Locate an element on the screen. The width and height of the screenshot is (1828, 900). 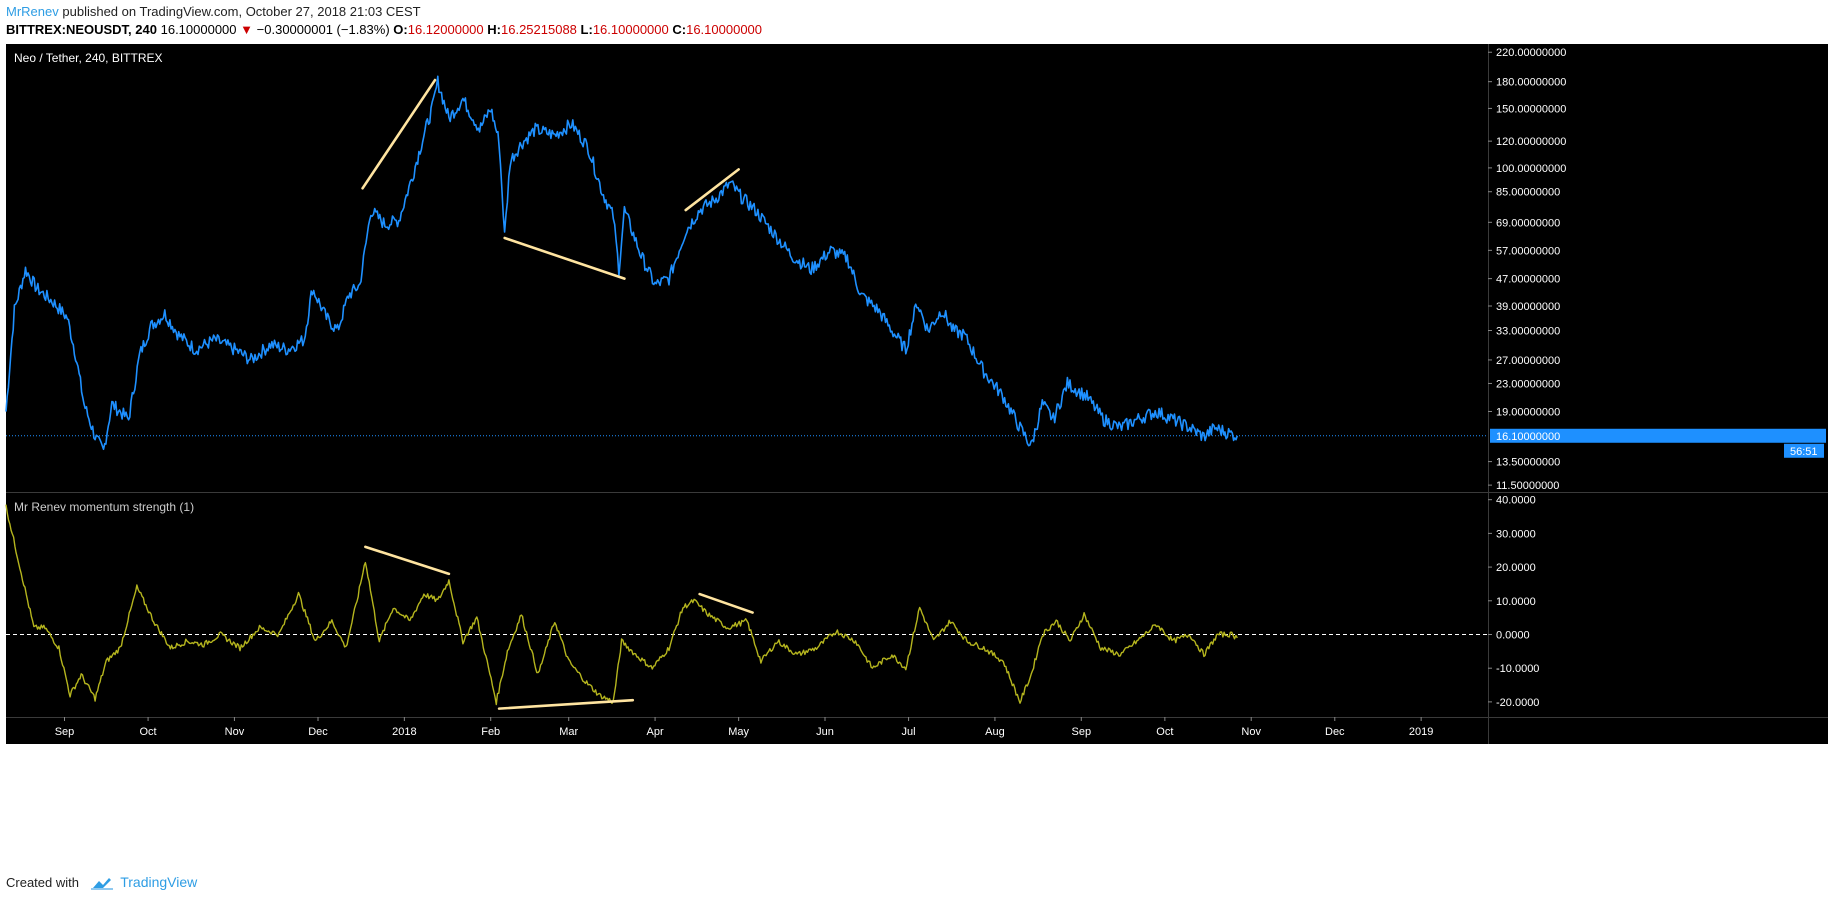
main-pane-title: Neo / Tether, 240, BITTREX is located at coordinates (88, 58).